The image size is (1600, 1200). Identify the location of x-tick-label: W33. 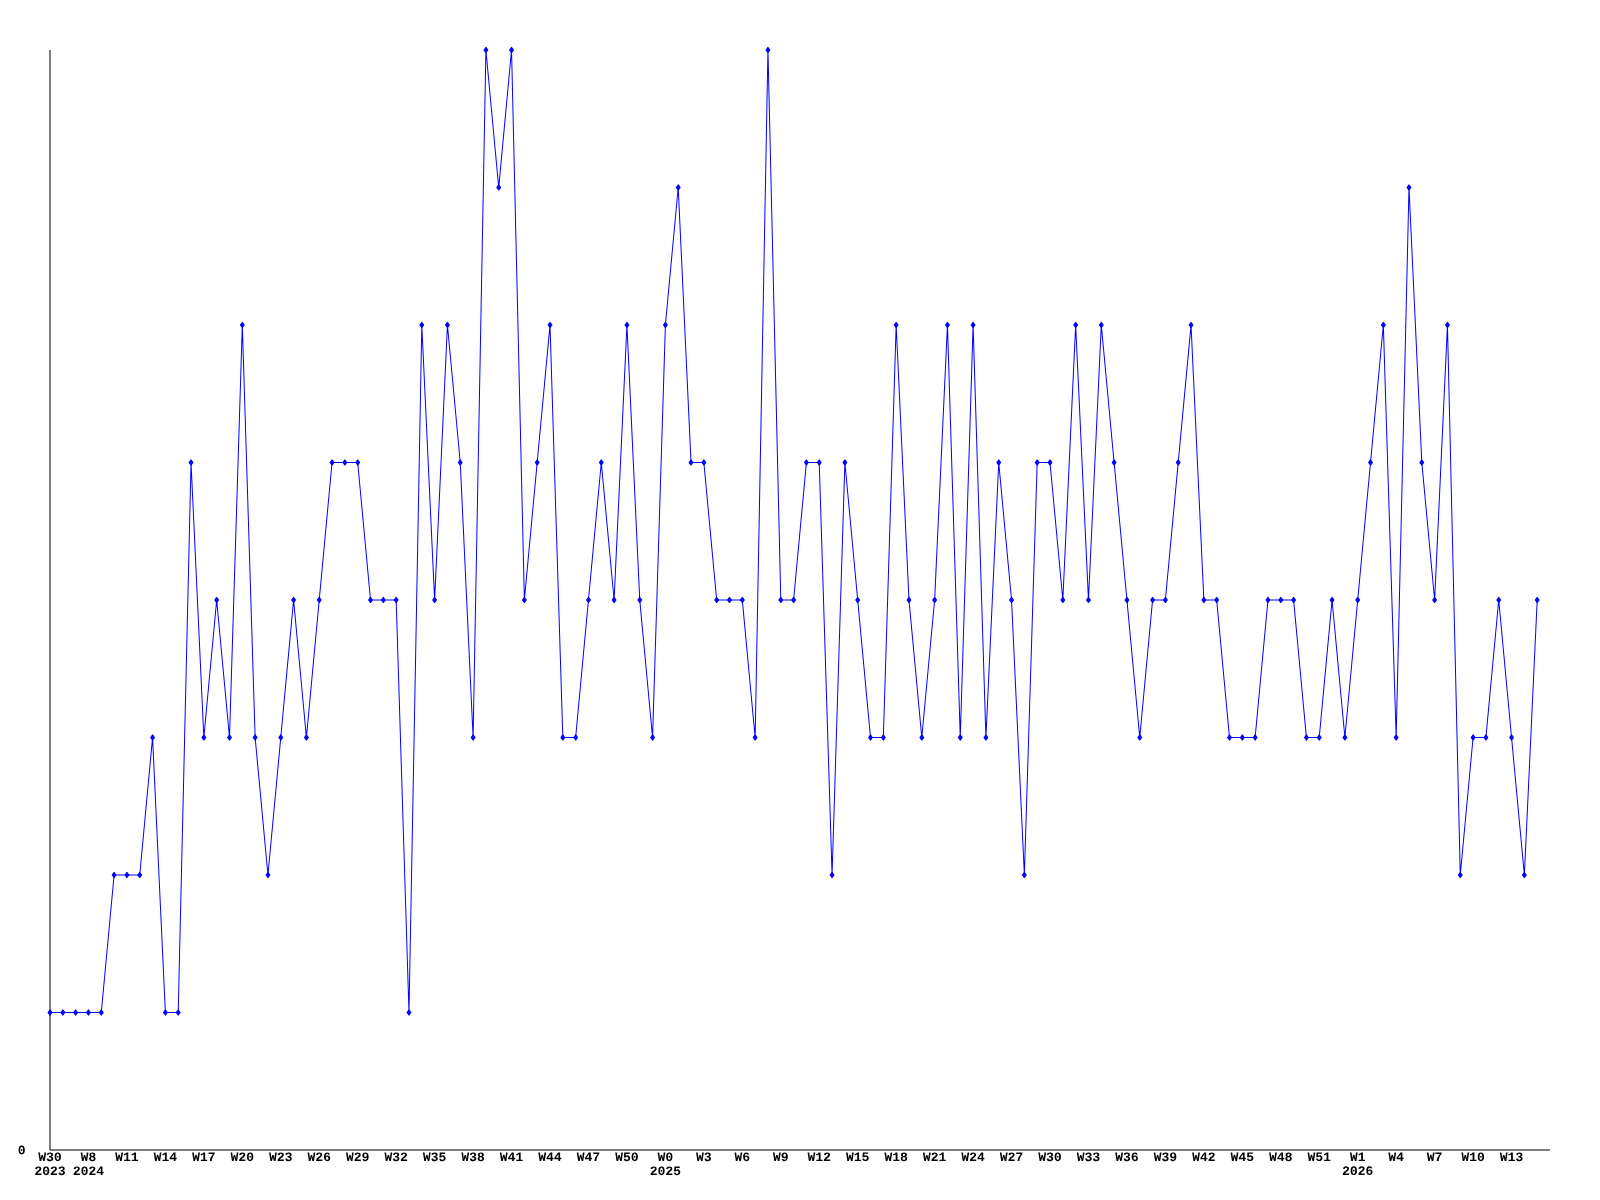
(1088, 1157).